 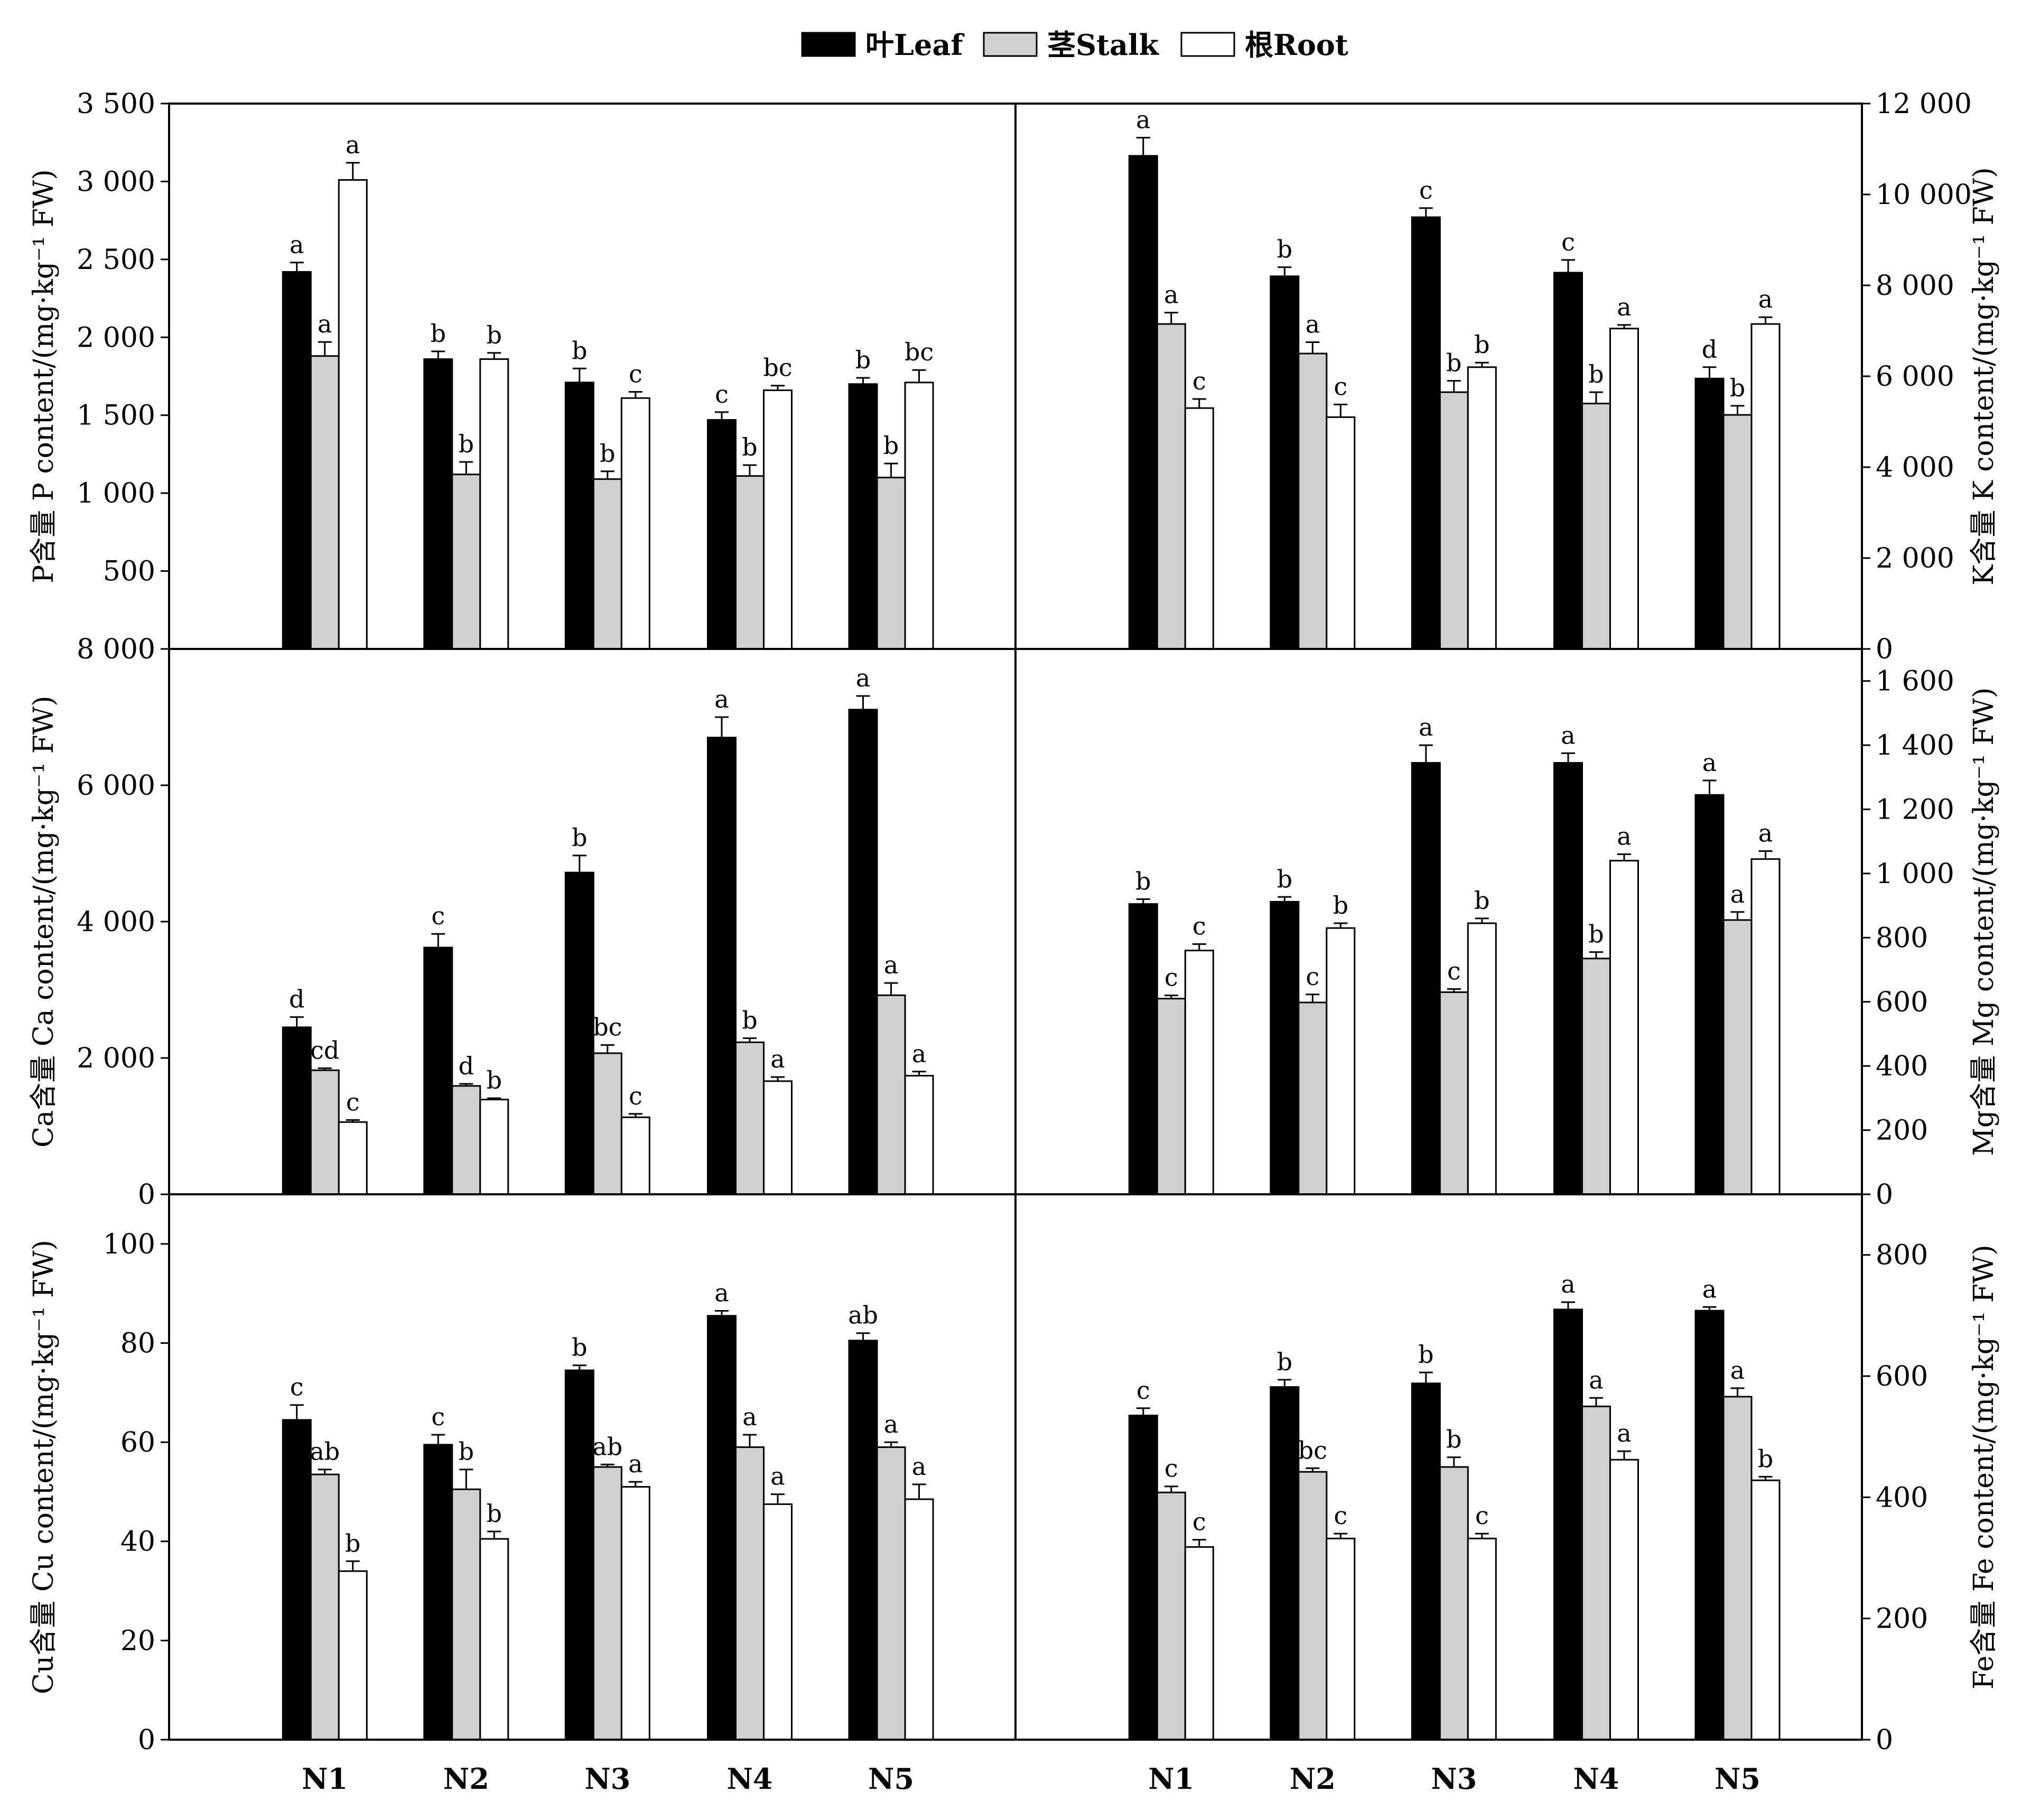 I want to click on significance-letter: ab, so click(x=863, y=1315).